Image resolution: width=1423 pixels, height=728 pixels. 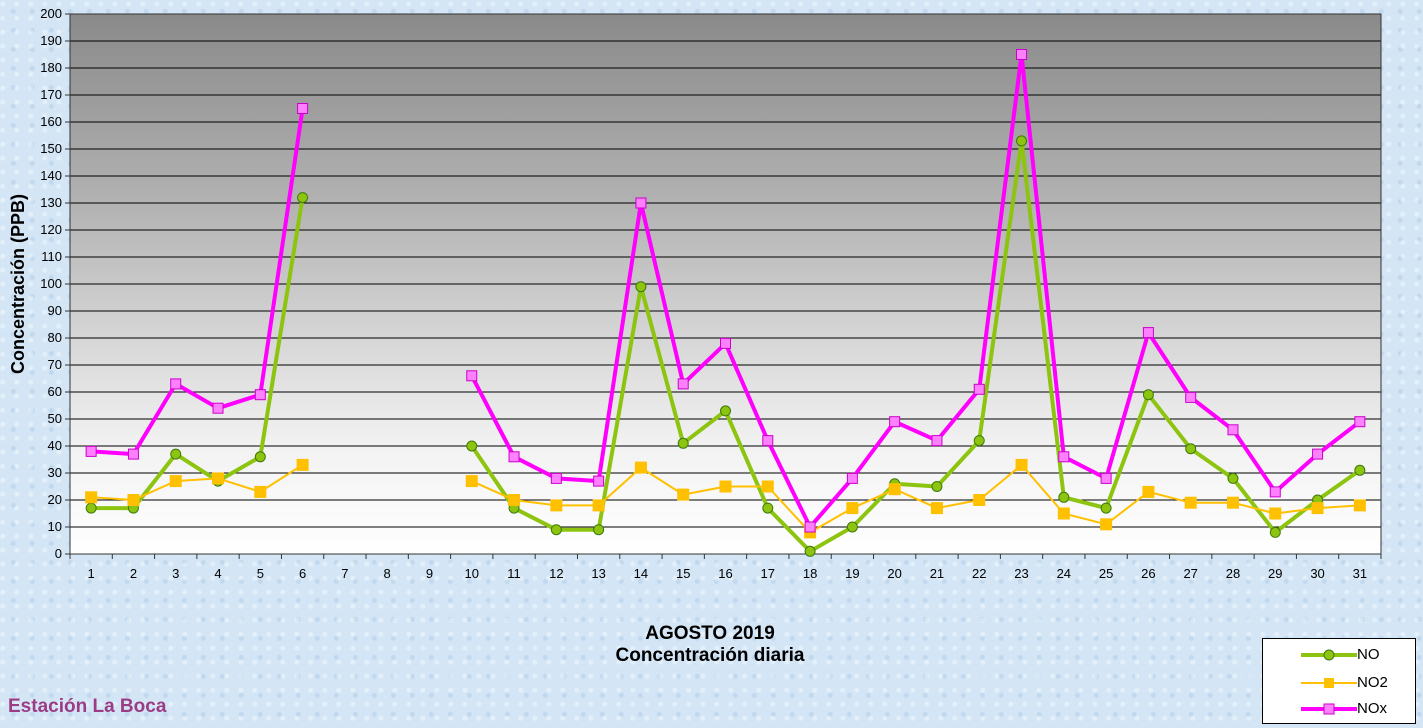 What do you see at coordinates (1372, 682) in the screenshot?
I see `legend-label-no2: NO2` at bounding box center [1372, 682].